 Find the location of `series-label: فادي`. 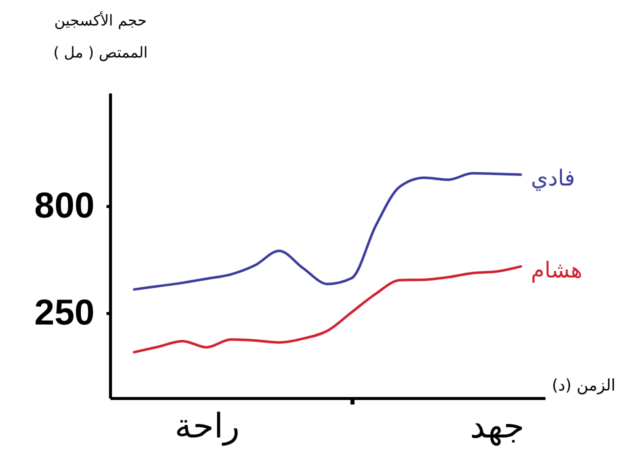

series-label: فادي is located at coordinates (553, 179).